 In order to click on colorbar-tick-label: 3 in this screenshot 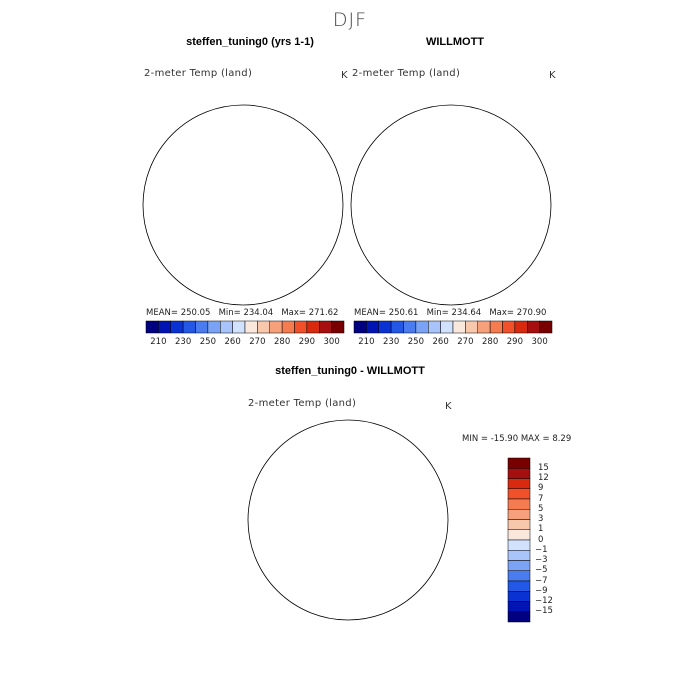, I will do `click(541, 519)`.